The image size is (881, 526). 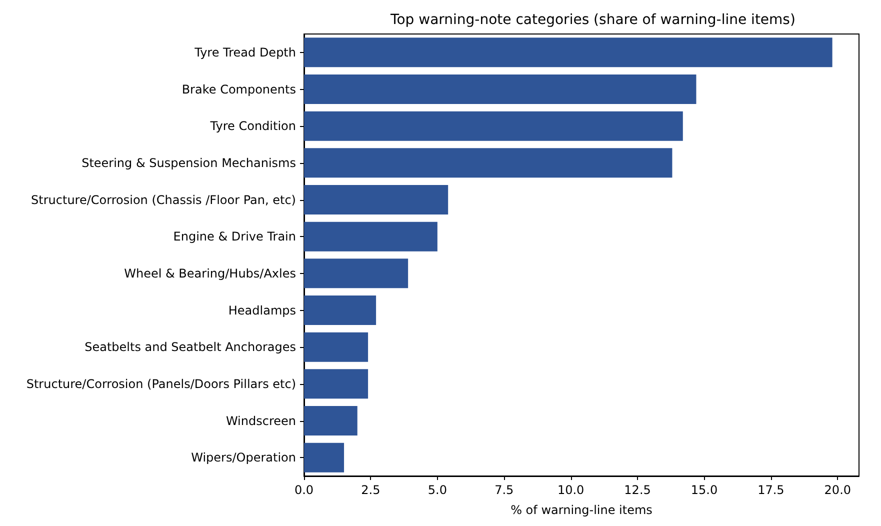 I want to click on x-tick-label: 12.5, so click(x=637, y=490).